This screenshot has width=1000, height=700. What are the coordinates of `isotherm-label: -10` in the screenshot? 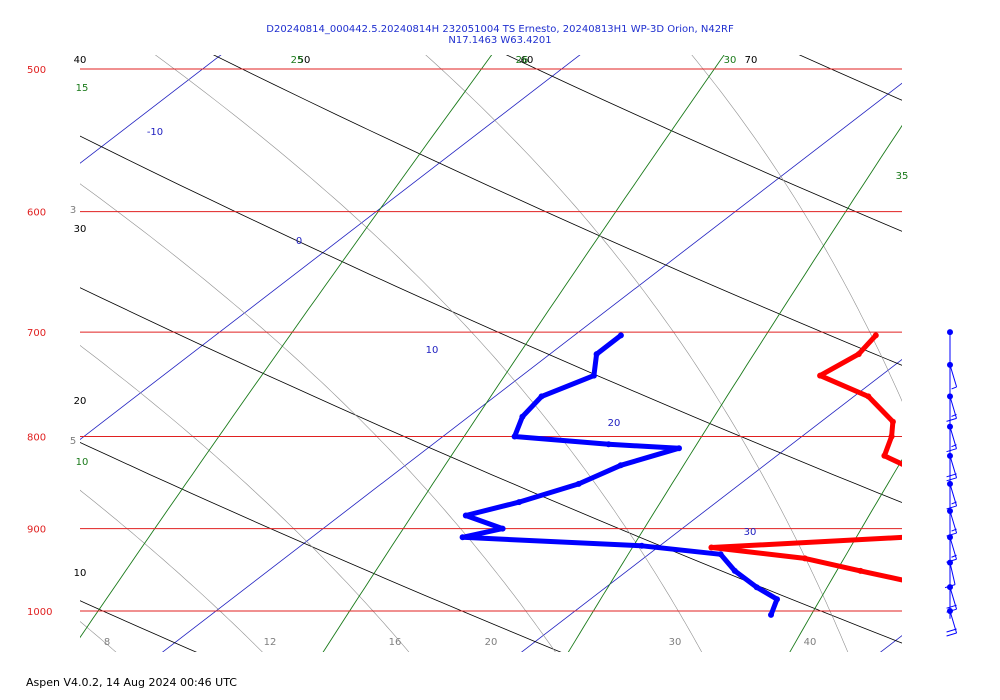 It's located at (155, 132).